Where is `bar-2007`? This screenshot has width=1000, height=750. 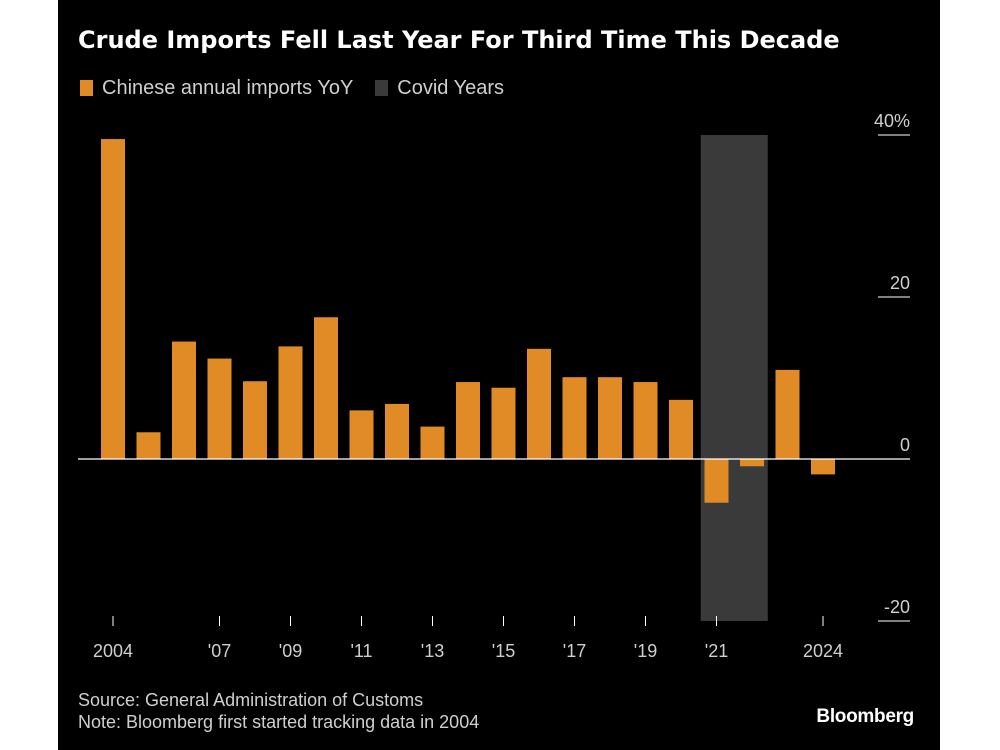
bar-2007 is located at coordinates (219, 408).